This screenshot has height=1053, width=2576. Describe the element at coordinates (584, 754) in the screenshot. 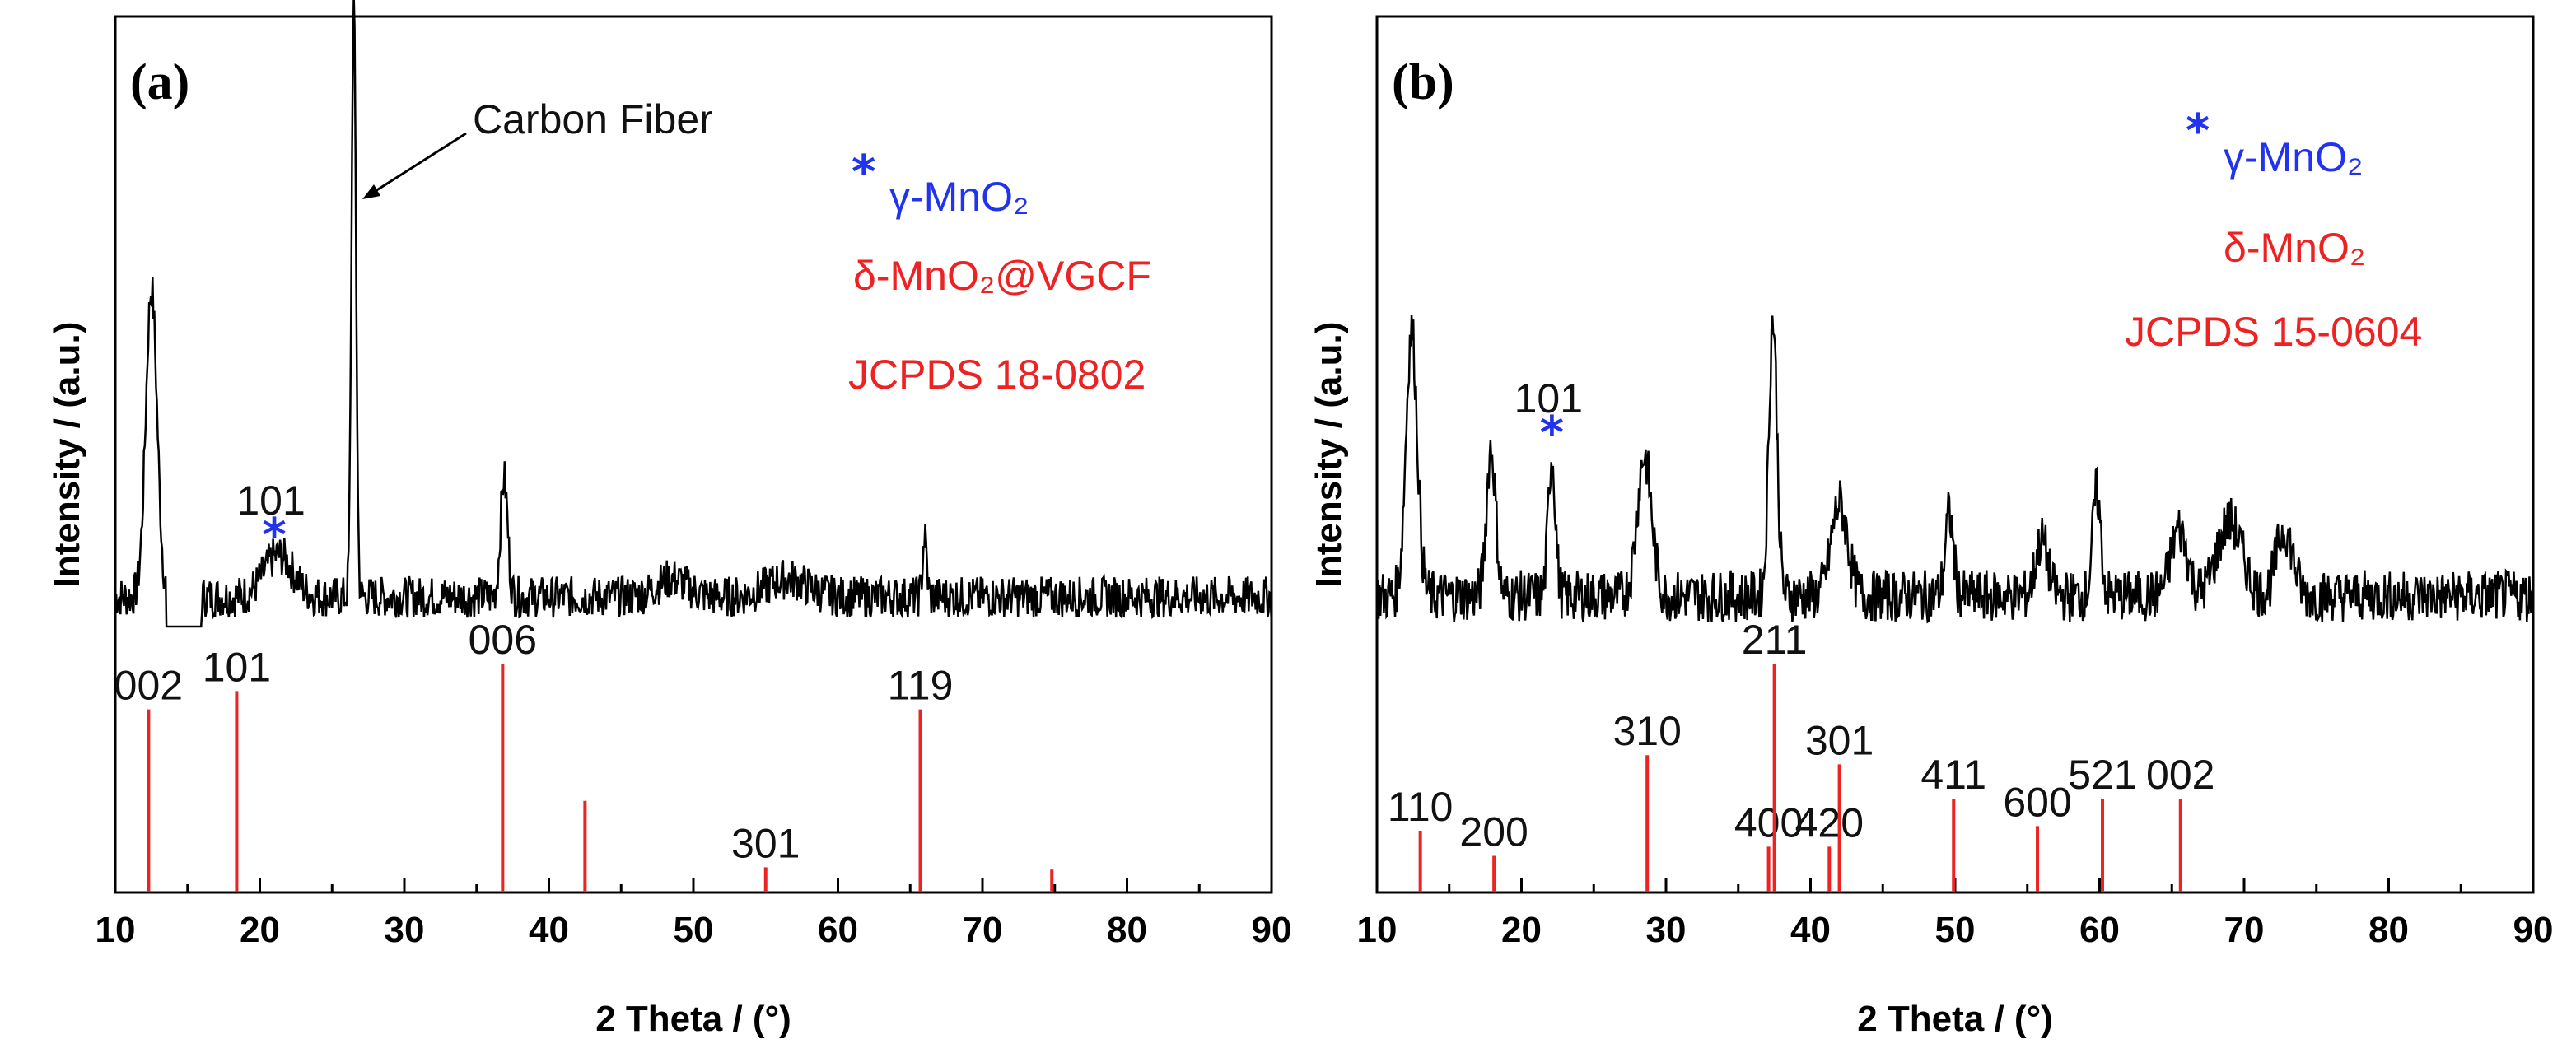

I see `reference-lines: 002 101 006 301 119` at that location.